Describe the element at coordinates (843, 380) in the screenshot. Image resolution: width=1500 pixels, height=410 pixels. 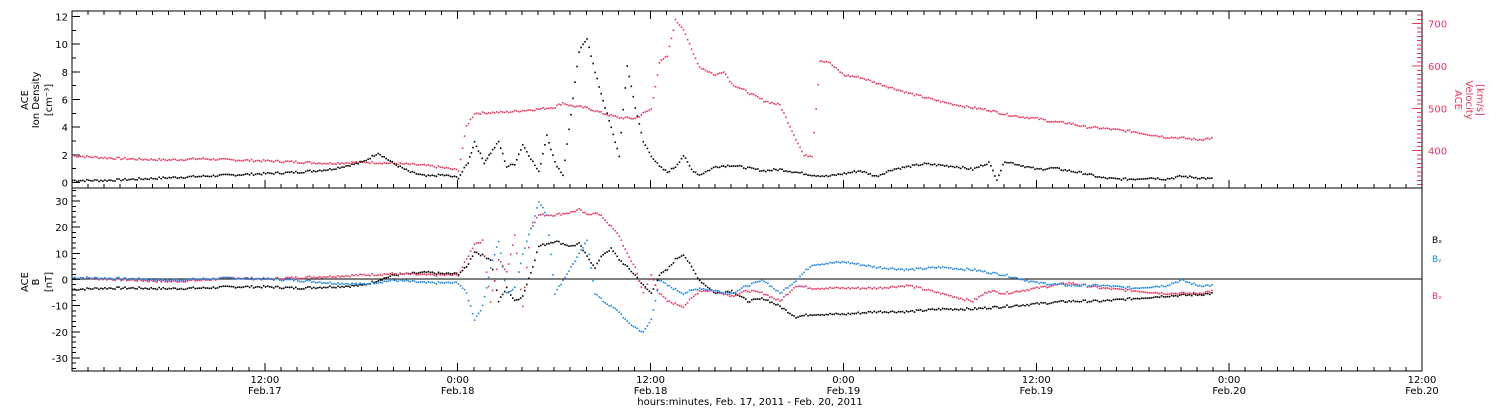
I see `x-tick-time: 0:00` at that location.